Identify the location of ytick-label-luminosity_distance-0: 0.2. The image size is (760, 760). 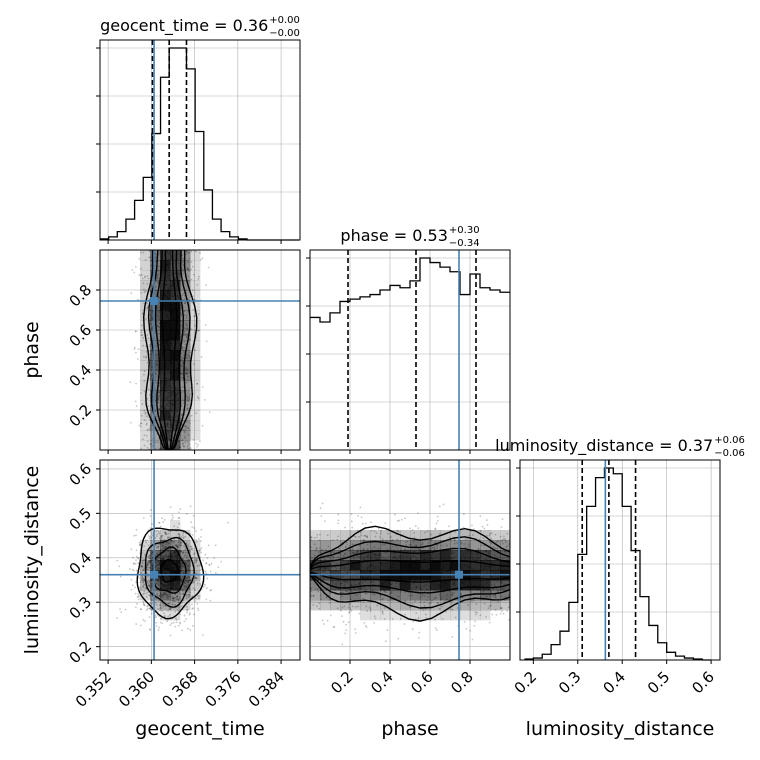
(81, 652).